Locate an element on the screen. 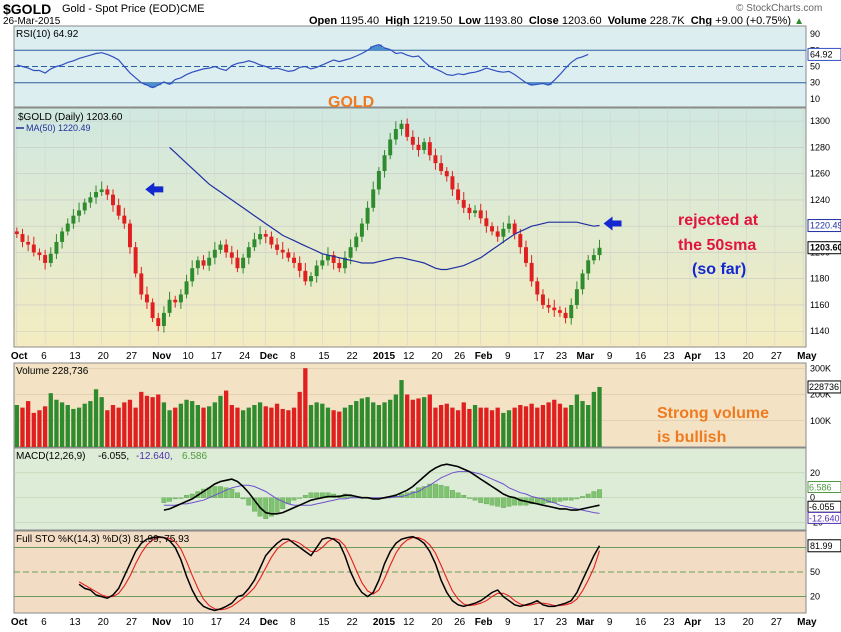  symbol-description: Gold - Spot Price (EOD) is located at coordinates (121, 9).